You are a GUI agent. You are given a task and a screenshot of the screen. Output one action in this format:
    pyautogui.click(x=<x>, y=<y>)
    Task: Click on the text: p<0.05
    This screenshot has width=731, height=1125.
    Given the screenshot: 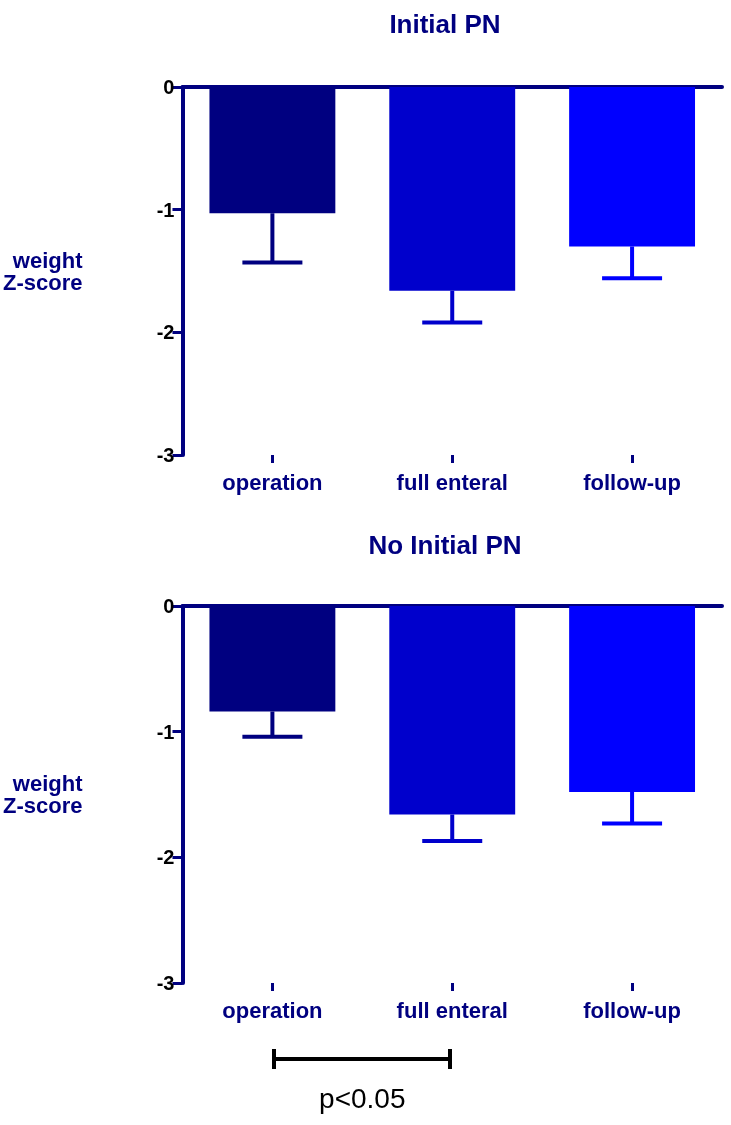 What is the action you would take?
    pyautogui.click(x=362, y=1099)
    